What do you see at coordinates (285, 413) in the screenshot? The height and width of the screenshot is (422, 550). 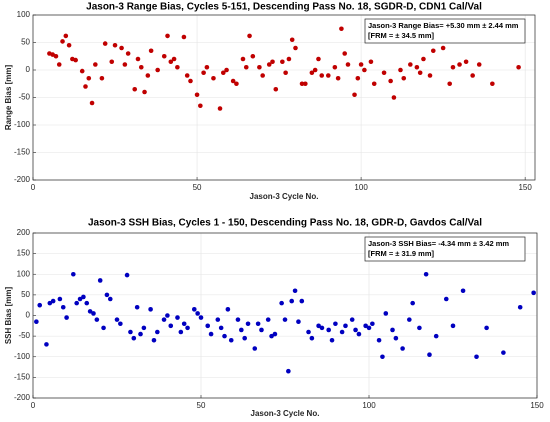 I see `x-axis-label: Jason-3 Cycle No.` at bounding box center [285, 413].